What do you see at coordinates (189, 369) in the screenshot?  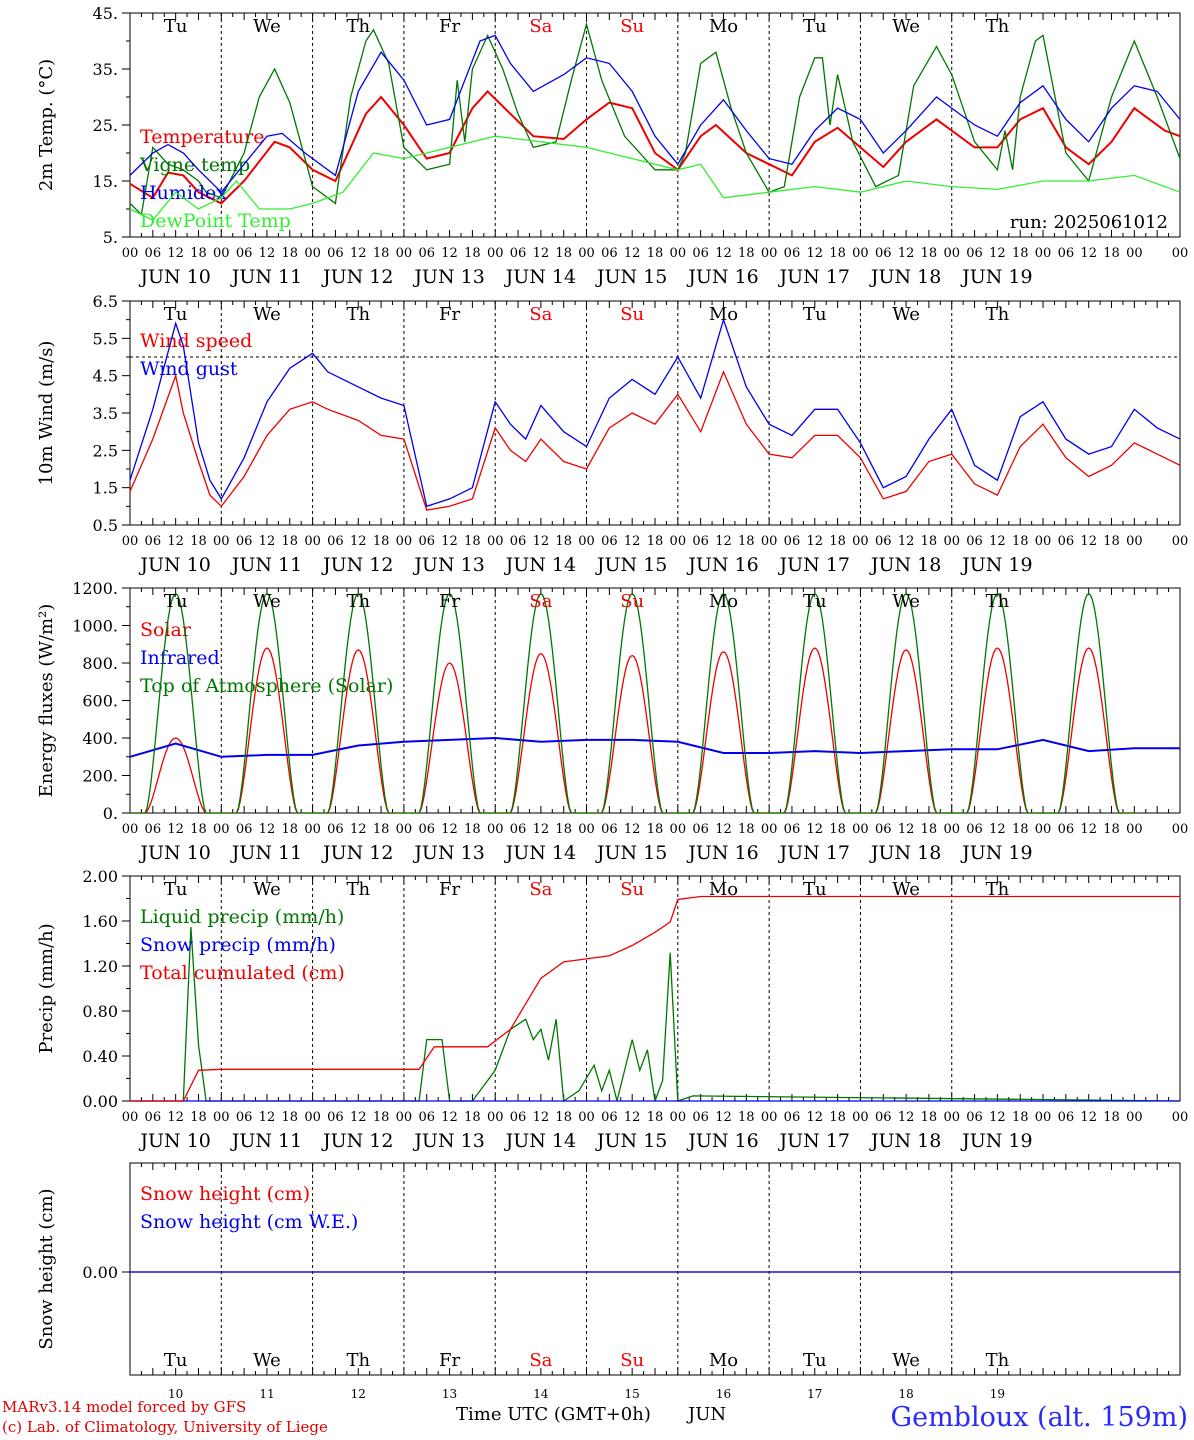 I see `legend-entry: Wind gust` at bounding box center [189, 369].